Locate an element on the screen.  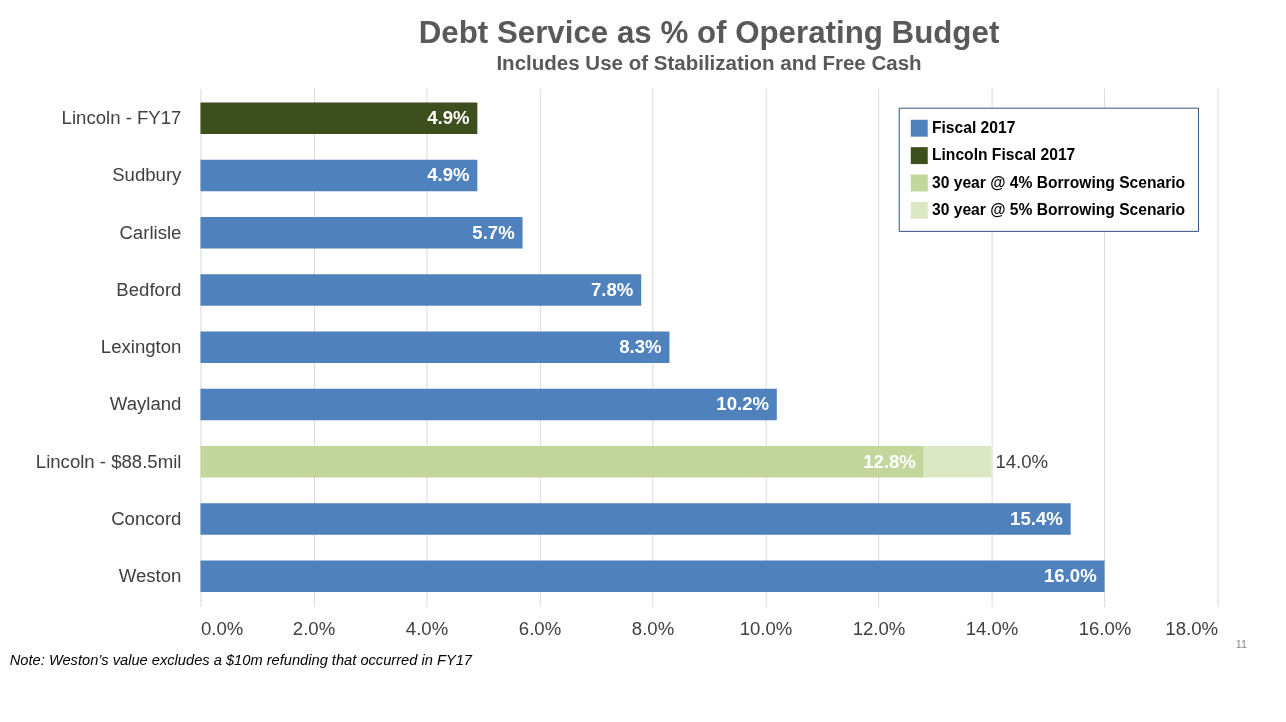
y-tick-label: Lincoln - FY17 is located at coordinates (121, 118).